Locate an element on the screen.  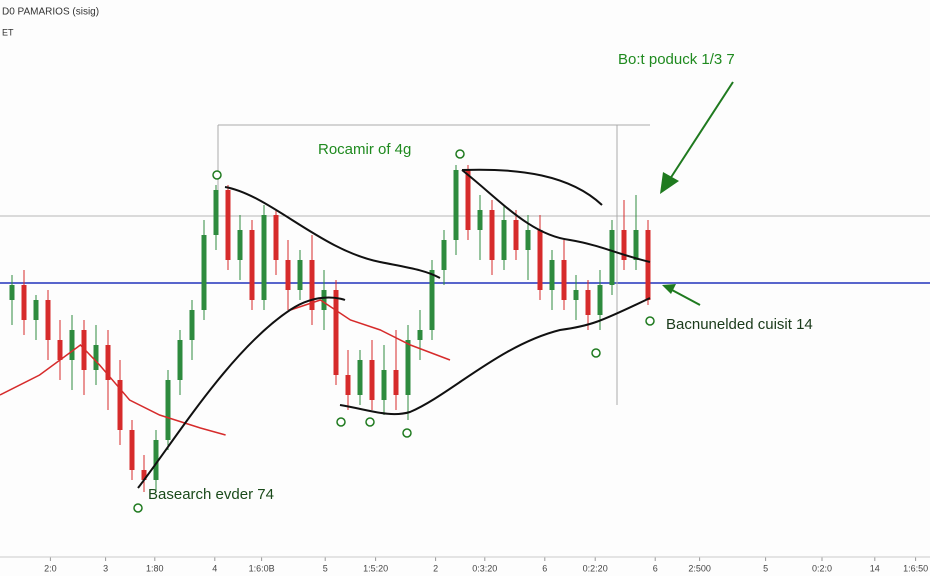
annotation: Bacnunelded cuisit 14 is located at coordinates (739, 324).